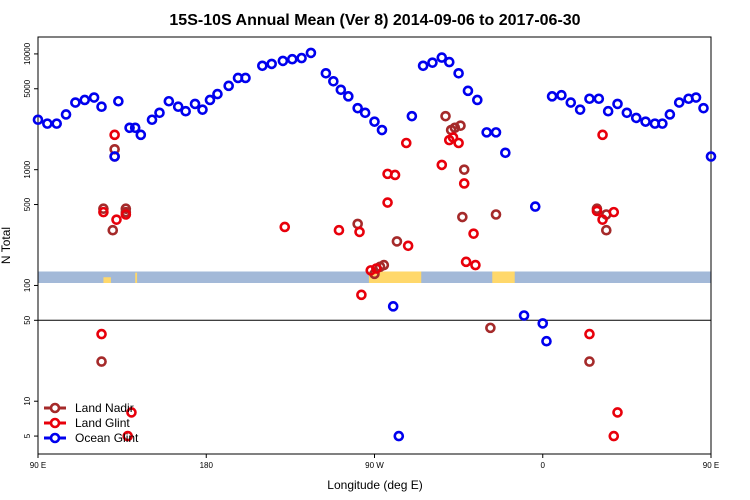 The image size is (750, 500). What do you see at coordinates (27, 53) in the screenshot?
I see `y-tick-label: 10000` at bounding box center [27, 53].